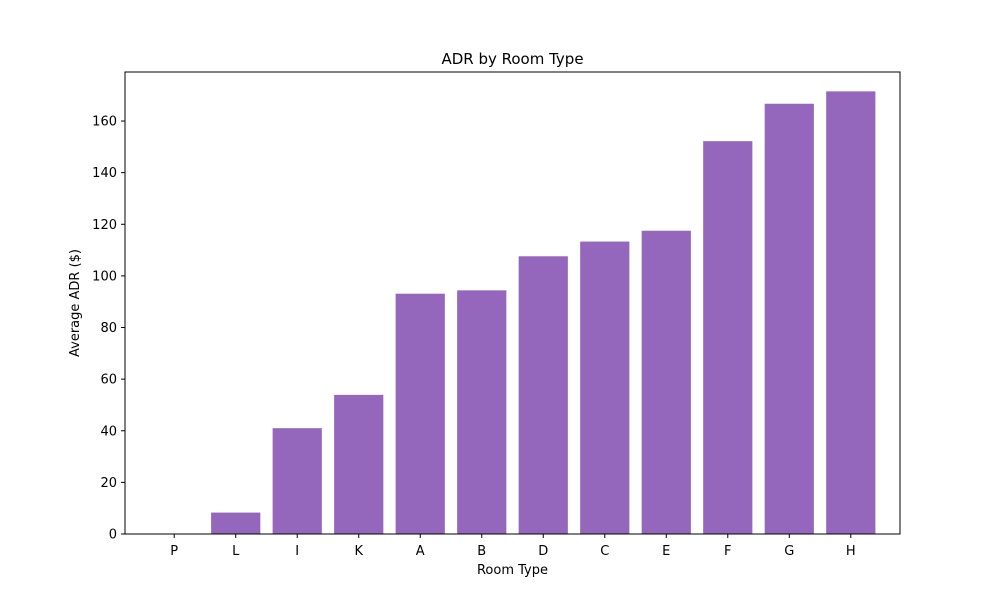  What do you see at coordinates (512, 570) in the screenshot?
I see `x-axis-title: Room Type` at bounding box center [512, 570].